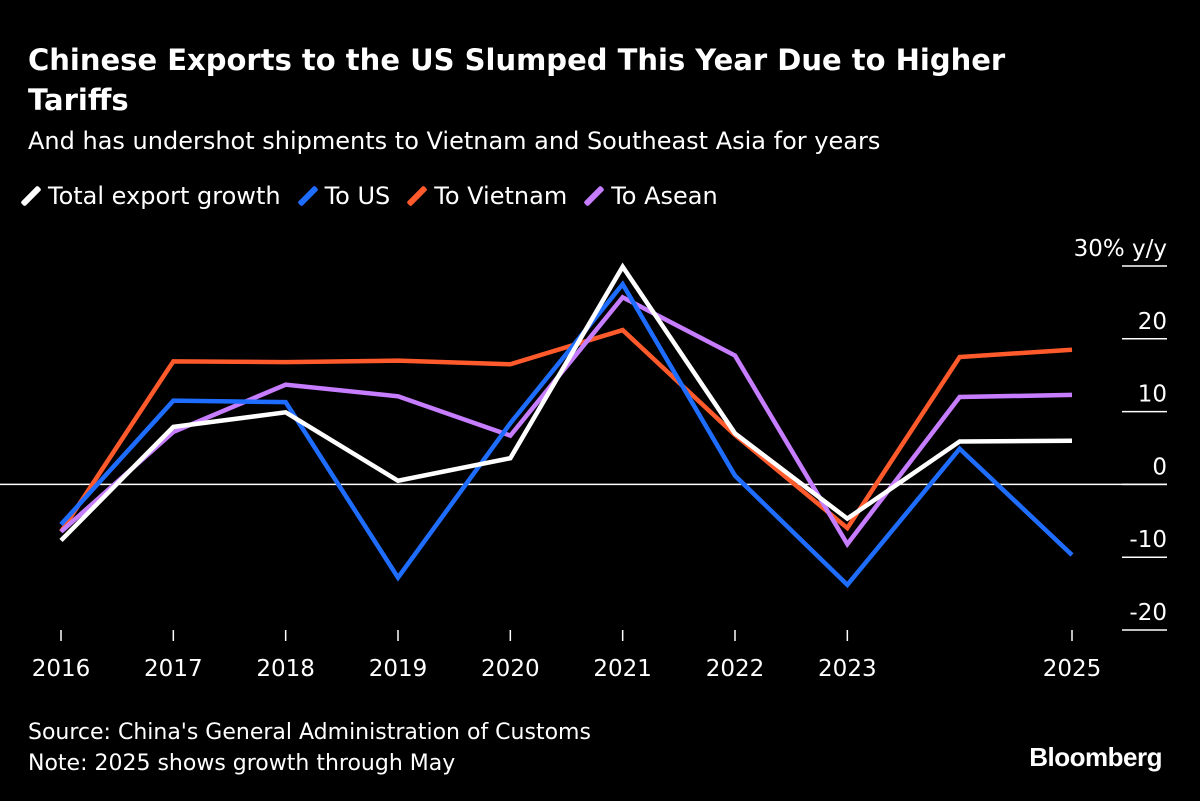 This screenshot has width=1200, height=801. Describe the element at coordinates (1072, 669) in the screenshot. I see `x-tick-label: 2025` at that location.